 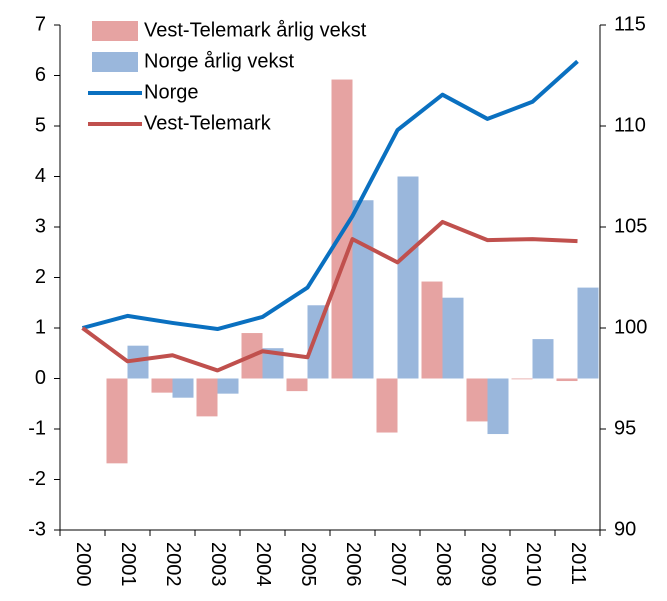 What do you see at coordinates (218, 564) in the screenshot?
I see `x-tick-label: 2003` at bounding box center [218, 564].